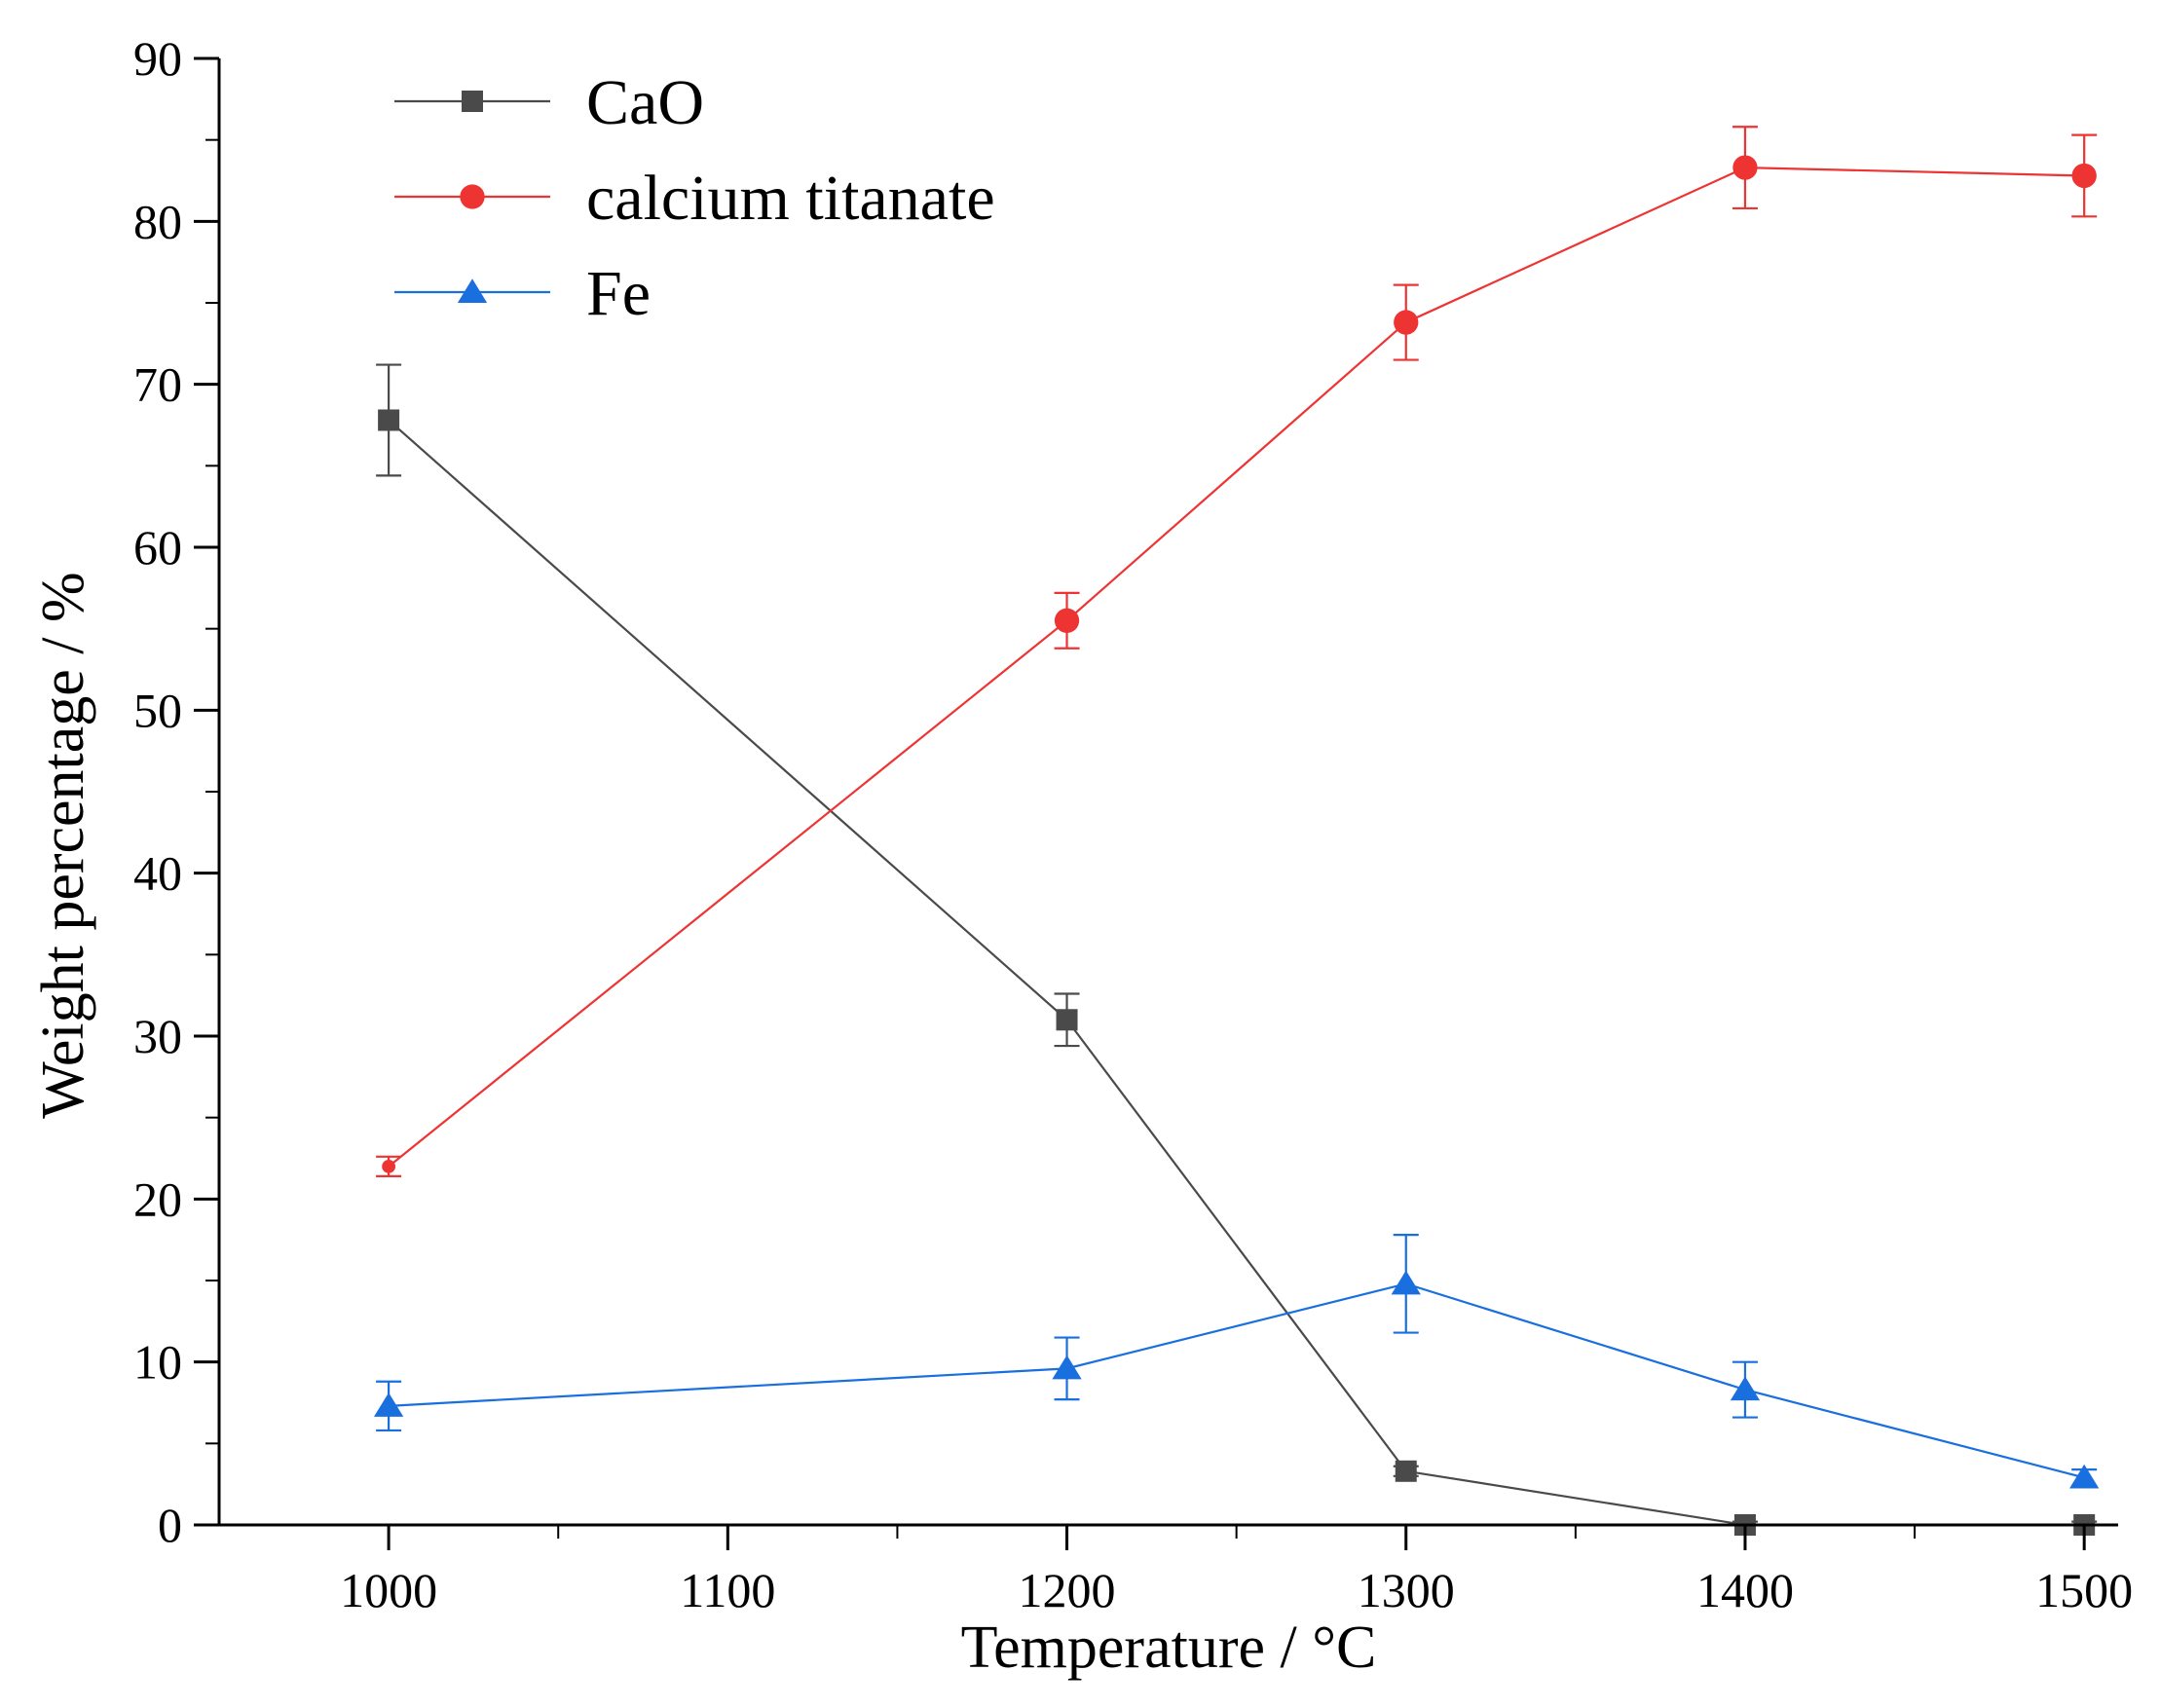 The image size is (2160, 1708). I want to click on x-tick-label: 1400, so click(1745, 1590).